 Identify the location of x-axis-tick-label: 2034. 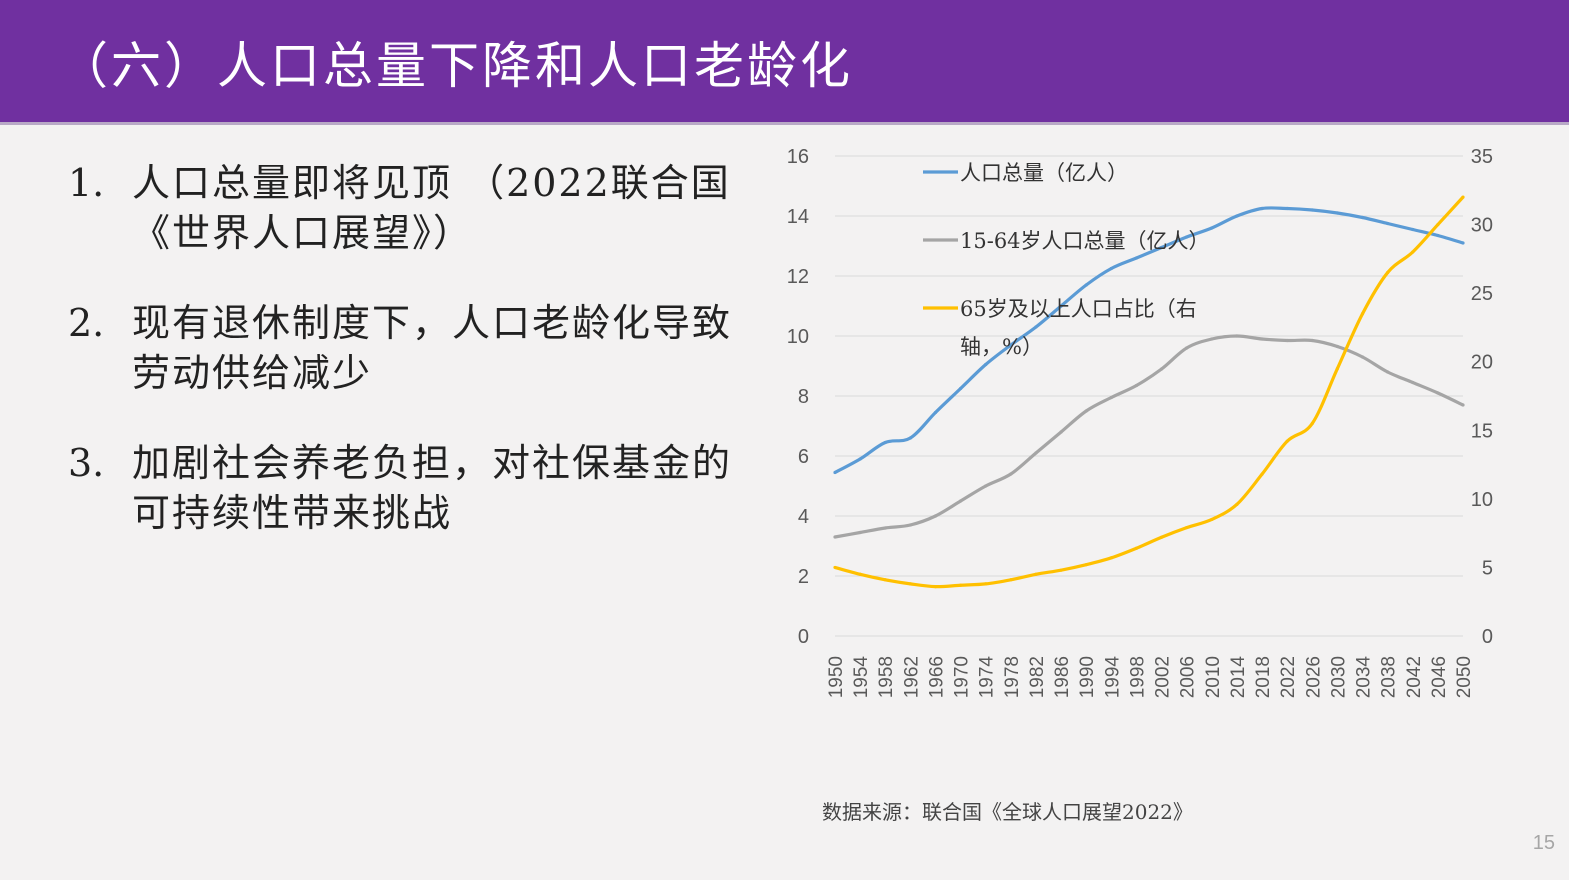
(1364, 677).